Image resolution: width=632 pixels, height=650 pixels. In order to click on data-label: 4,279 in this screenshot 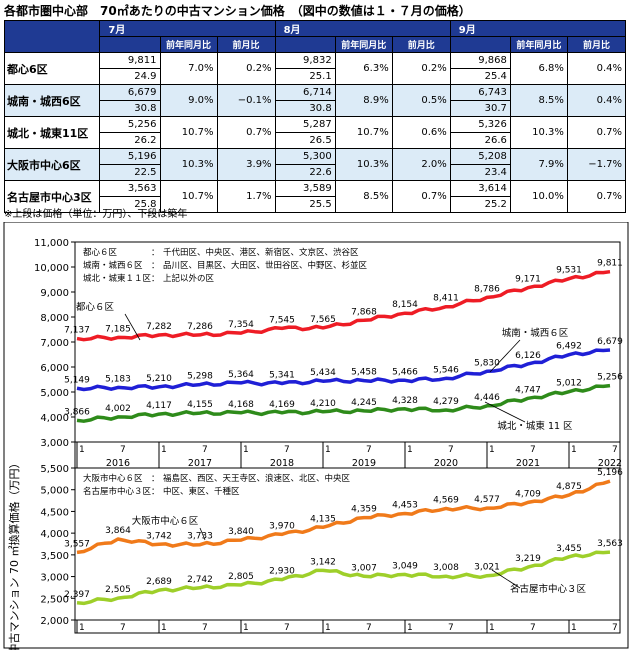, I will do `click(446, 402)`.